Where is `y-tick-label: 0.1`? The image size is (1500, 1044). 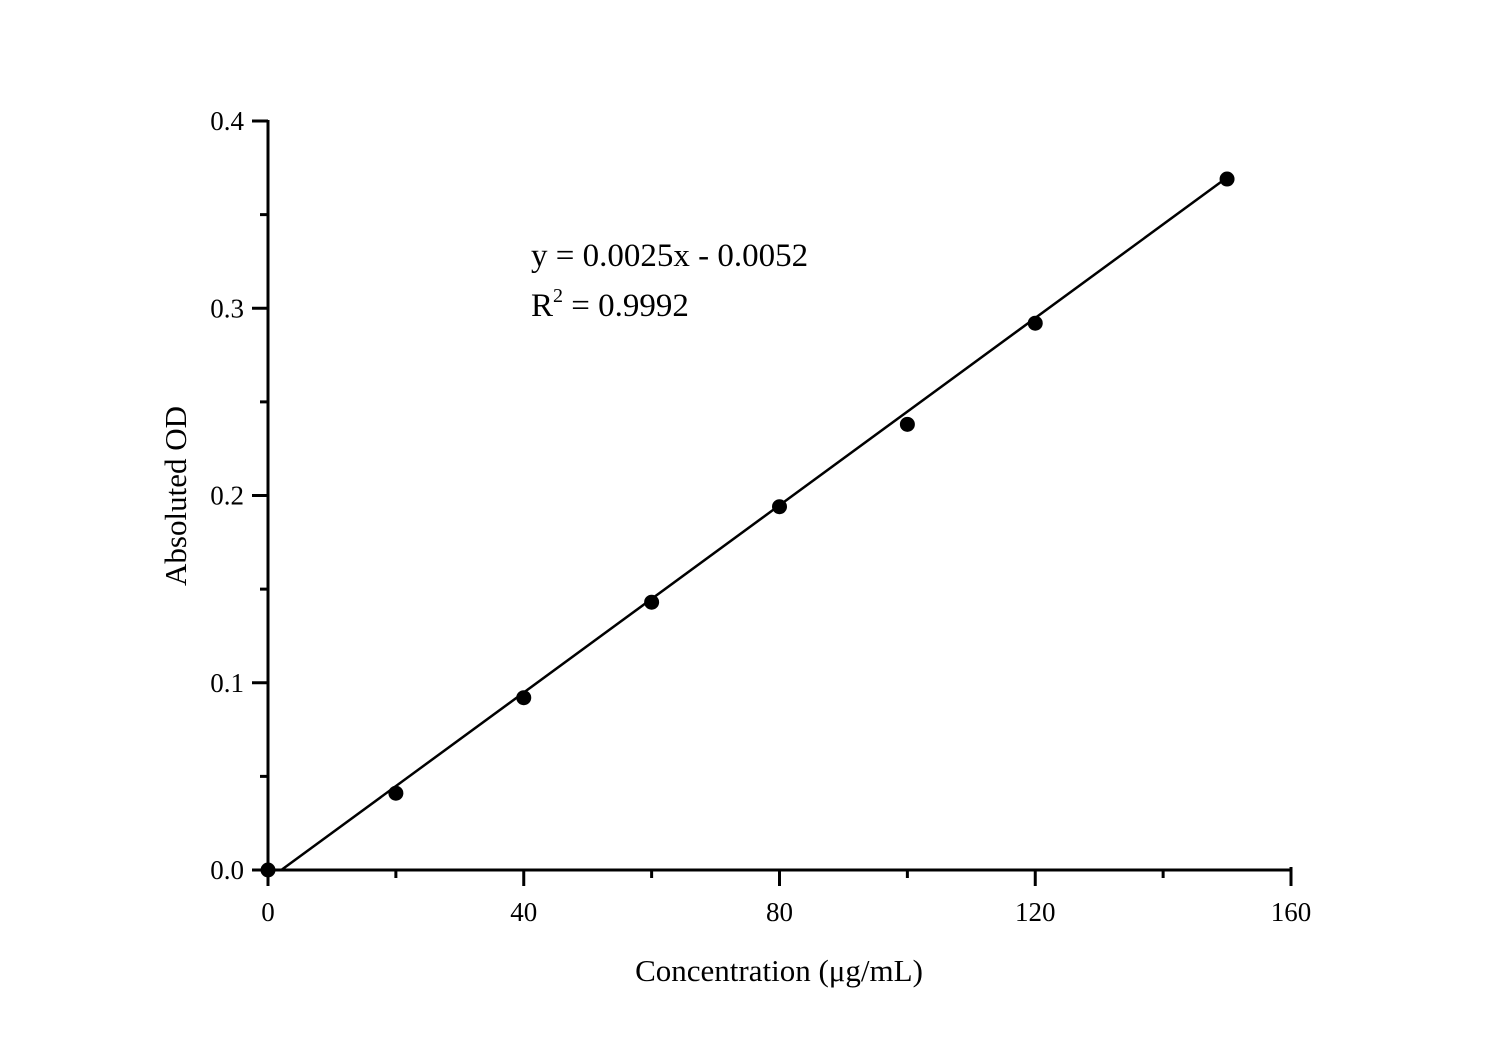 y-tick-label: 0.1 is located at coordinates (227, 683).